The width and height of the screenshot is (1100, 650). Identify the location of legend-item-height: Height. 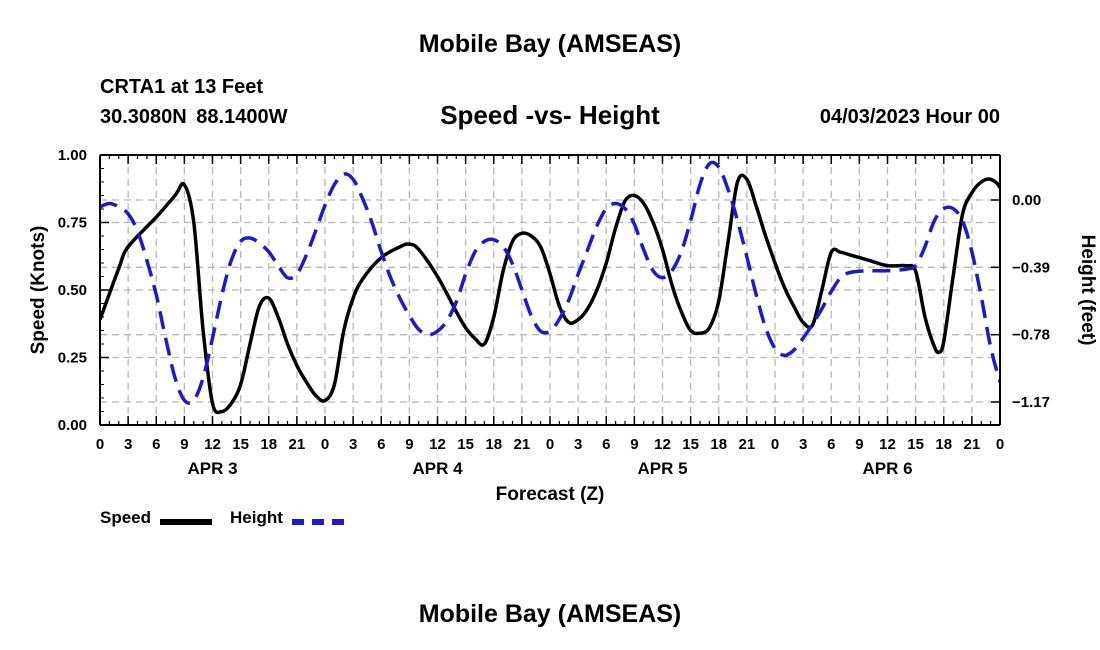
(256, 518).